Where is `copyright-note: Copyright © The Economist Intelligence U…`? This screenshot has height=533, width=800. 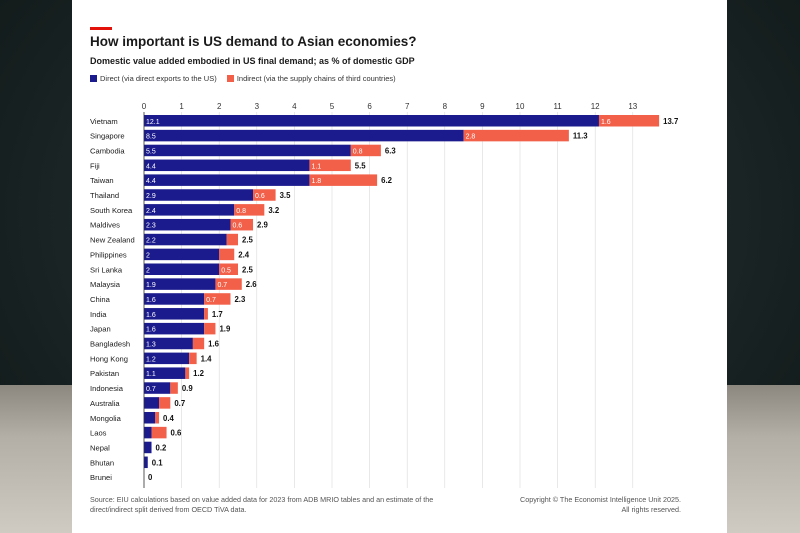 copyright-note: Copyright © The Economist Intelligence U… is located at coordinates (581, 505).